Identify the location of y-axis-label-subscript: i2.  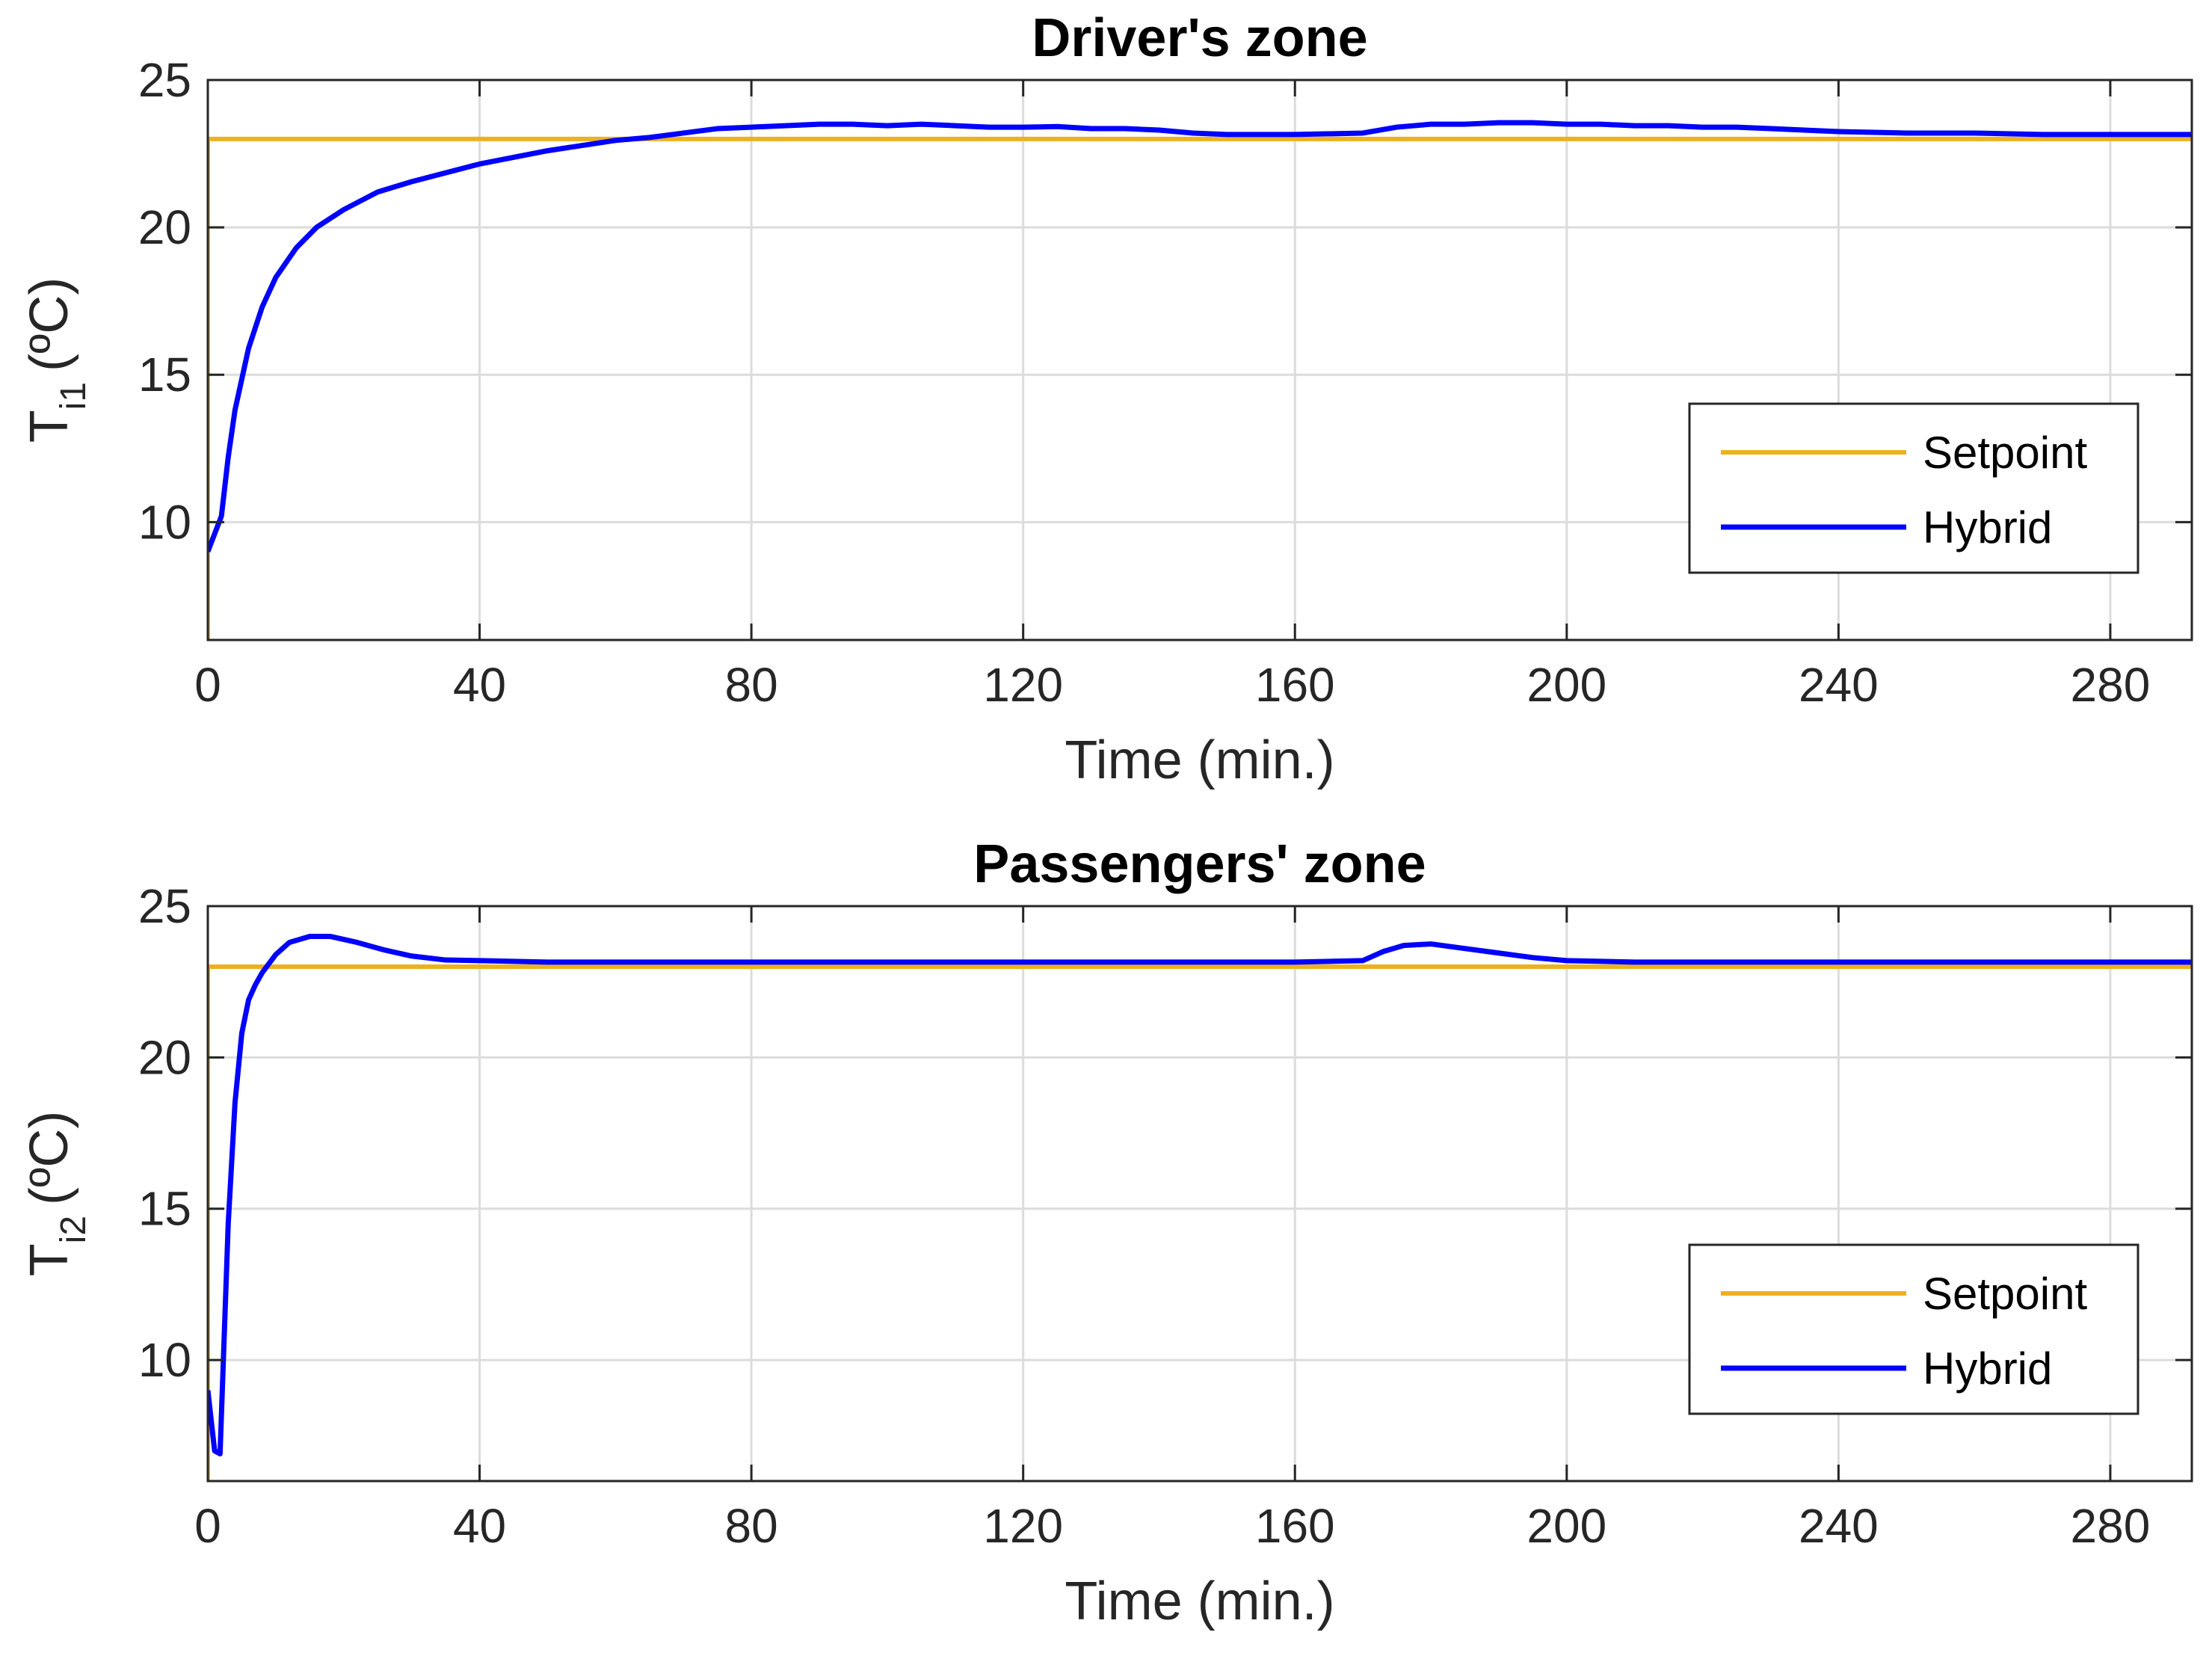
(73, 1229).